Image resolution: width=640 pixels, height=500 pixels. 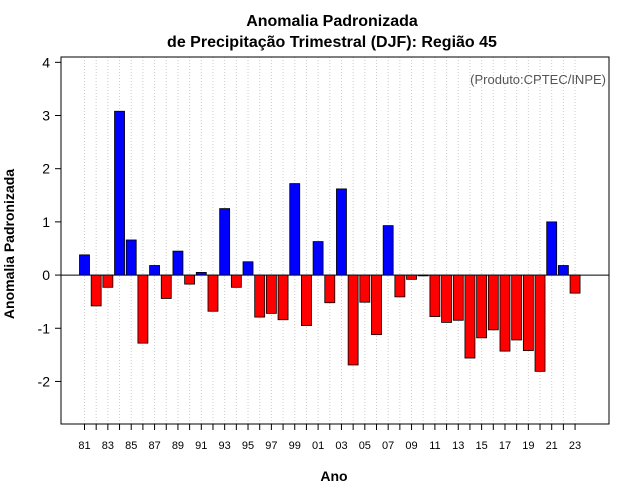 I want to click on x-tick-label: 09, so click(x=411, y=446).